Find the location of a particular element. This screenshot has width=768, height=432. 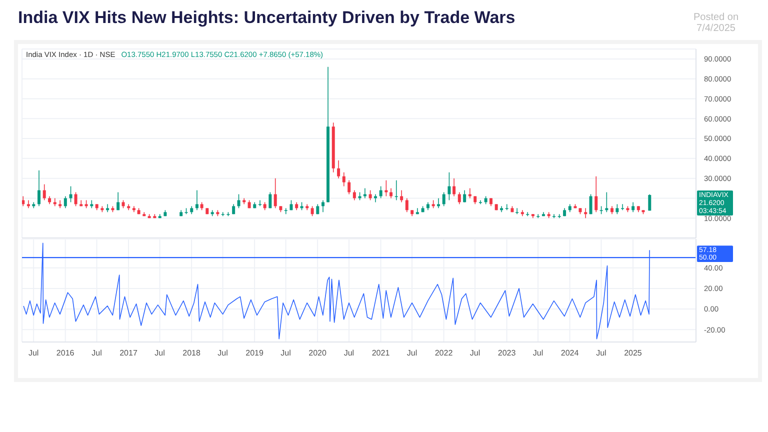

x-tick-label: 2024 is located at coordinates (570, 353).